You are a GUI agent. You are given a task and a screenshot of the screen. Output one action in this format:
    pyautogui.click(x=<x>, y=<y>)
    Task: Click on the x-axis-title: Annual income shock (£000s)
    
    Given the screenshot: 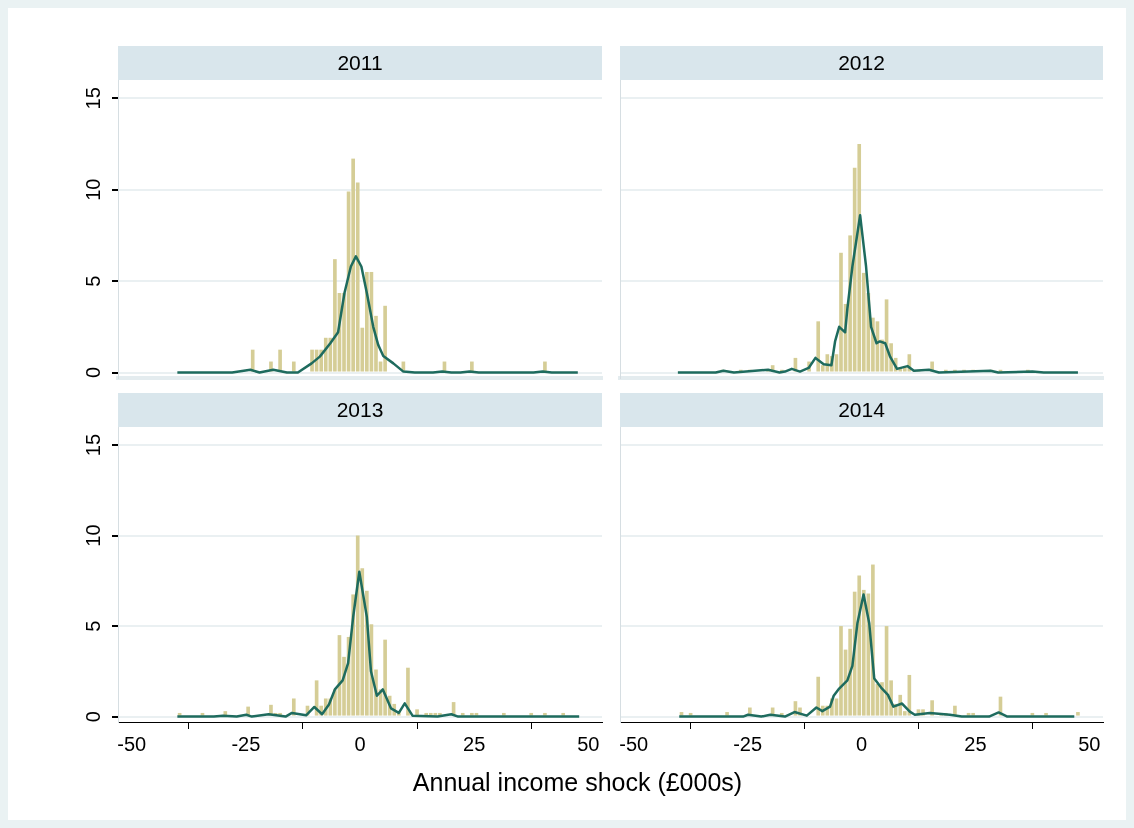 What is the action you would take?
    pyautogui.click(x=577, y=782)
    